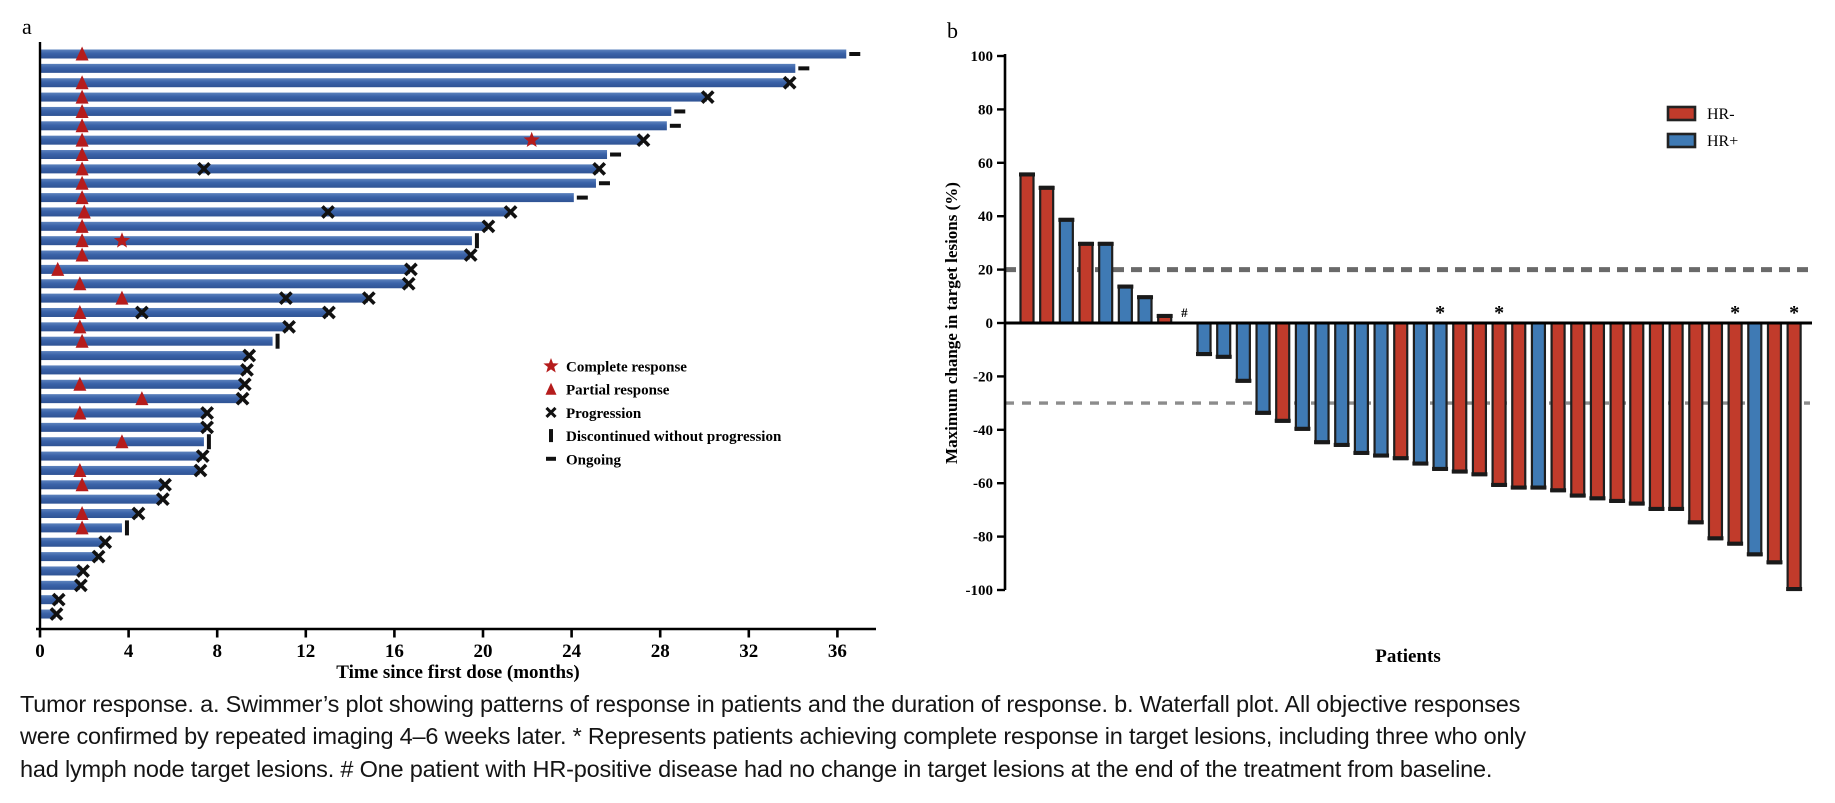  Describe the element at coordinates (1184, 312) in the screenshot. I see `annotation-hash: #` at that location.